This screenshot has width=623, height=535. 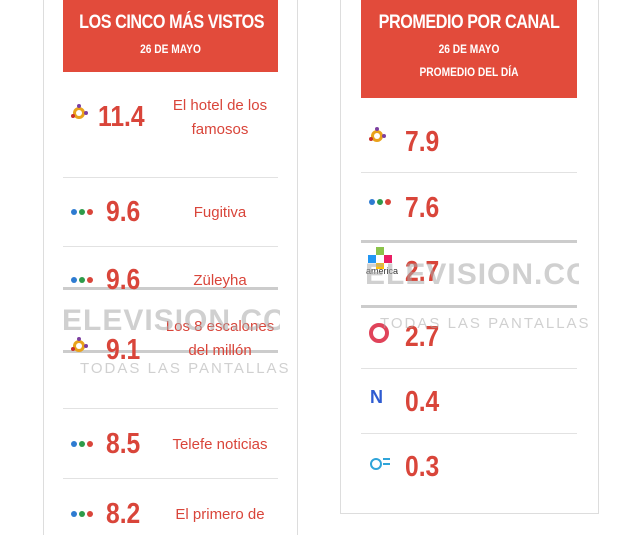 What do you see at coordinates (220, 338) in the screenshot?
I see `show-name: Los 8 escalones del millón` at bounding box center [220, 338].